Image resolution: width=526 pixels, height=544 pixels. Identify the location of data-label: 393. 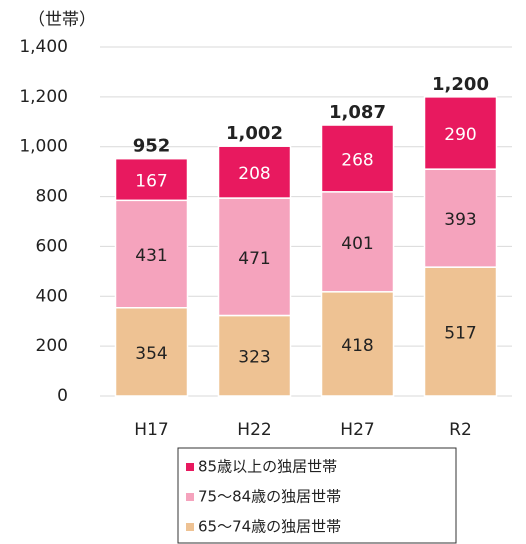
(460, 220).